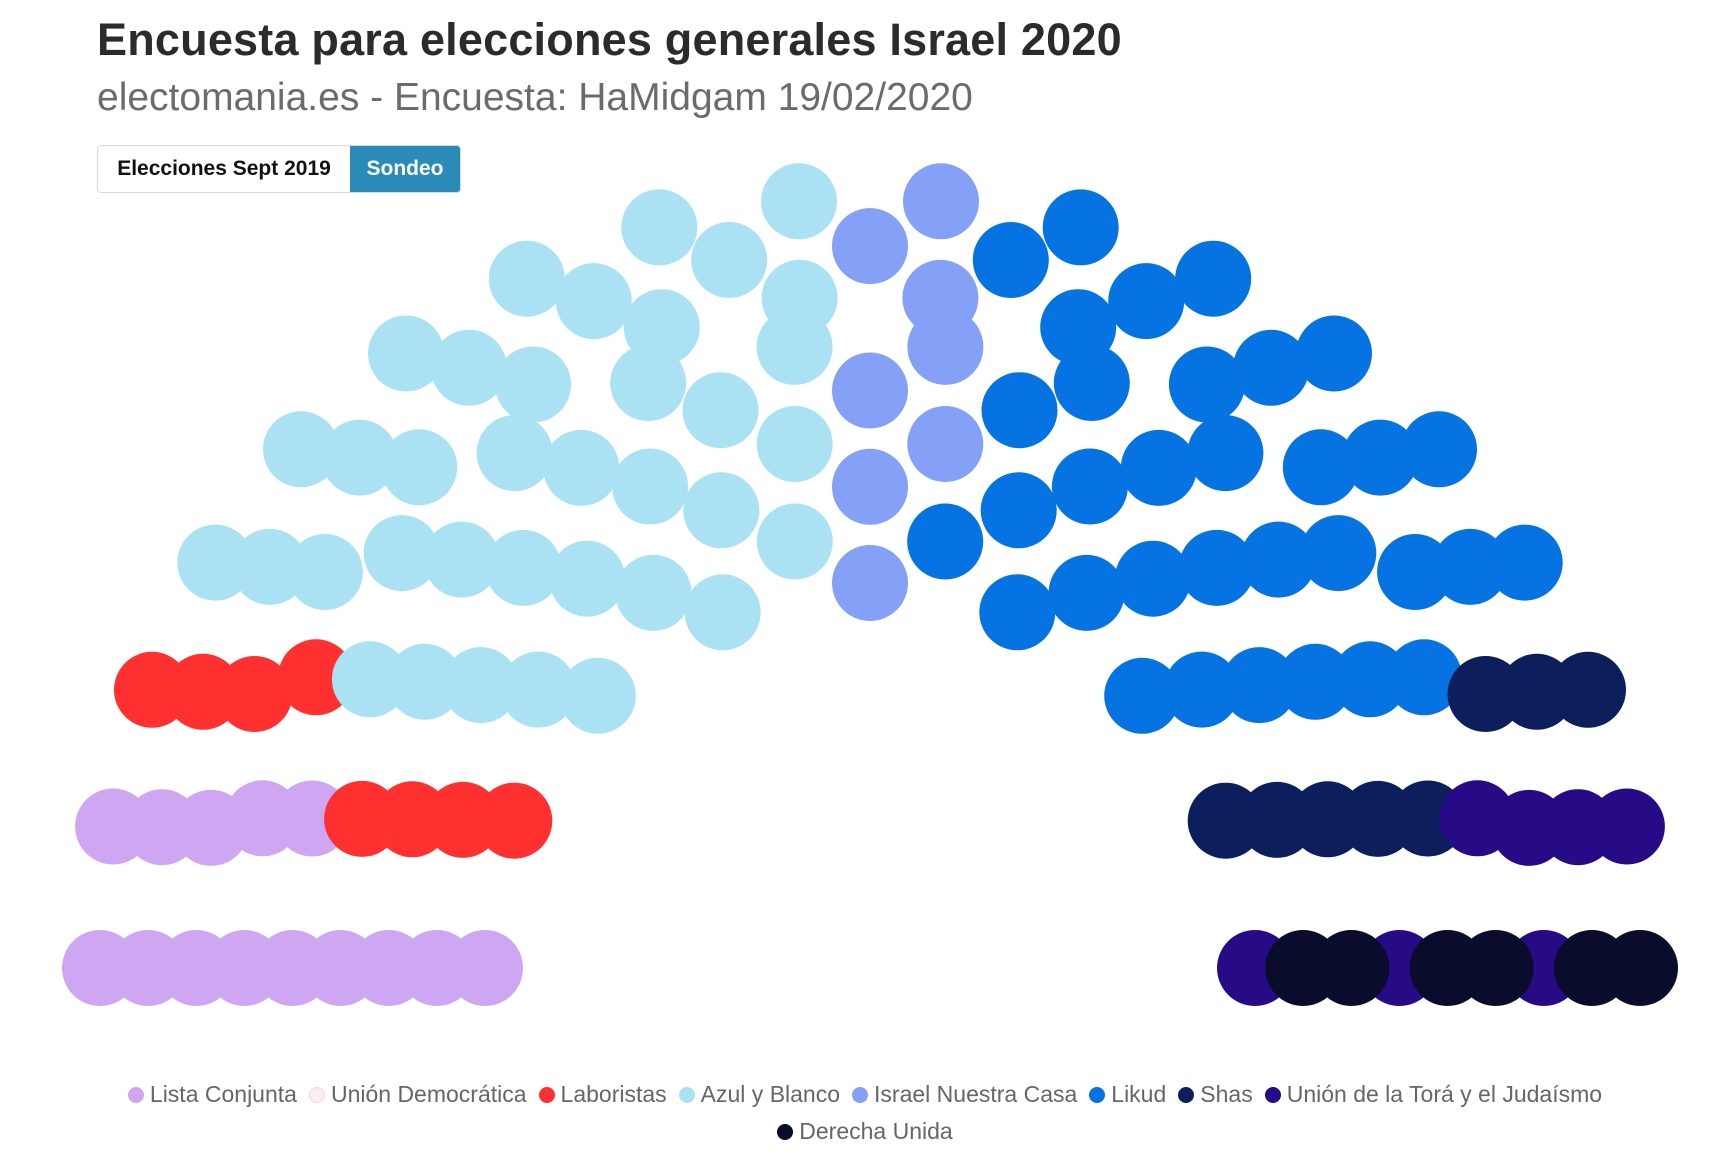 The height and width of the screenshot is (1172, 1730). I want to click on legend-item: Azul y Blanco, so click(759, 1094).